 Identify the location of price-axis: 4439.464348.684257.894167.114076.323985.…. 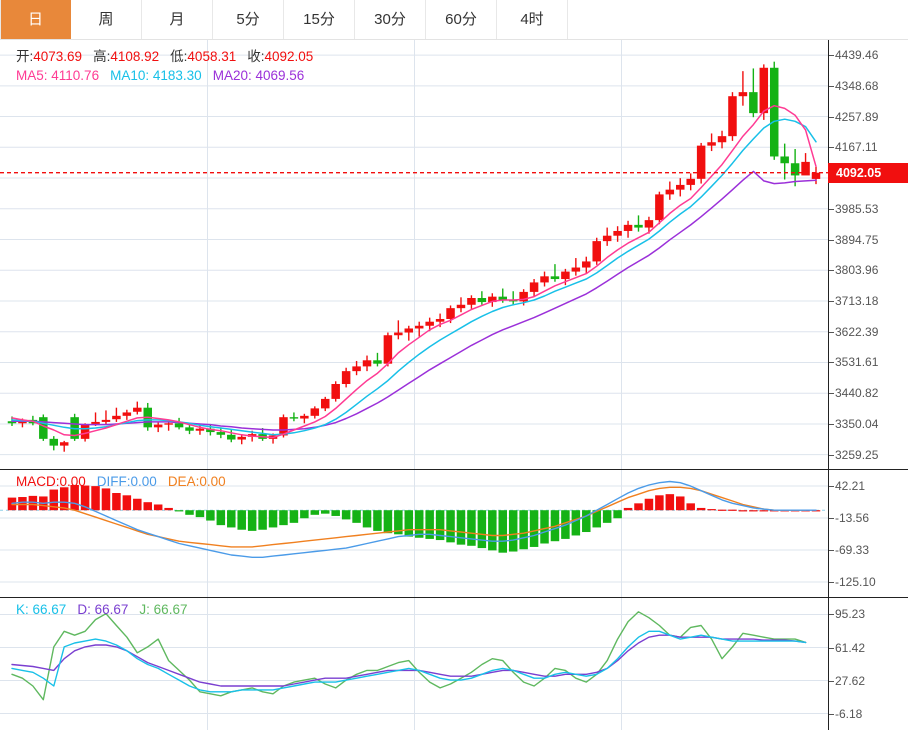
(868, 254).